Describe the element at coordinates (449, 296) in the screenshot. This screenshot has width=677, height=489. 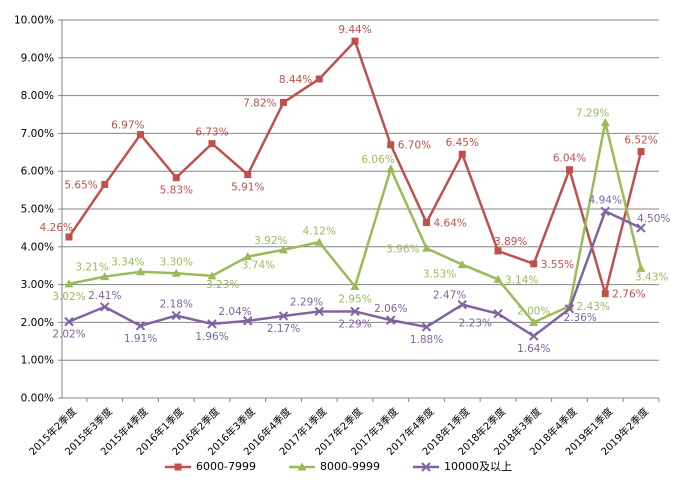
I see `data-label: 2.47%` at that location.